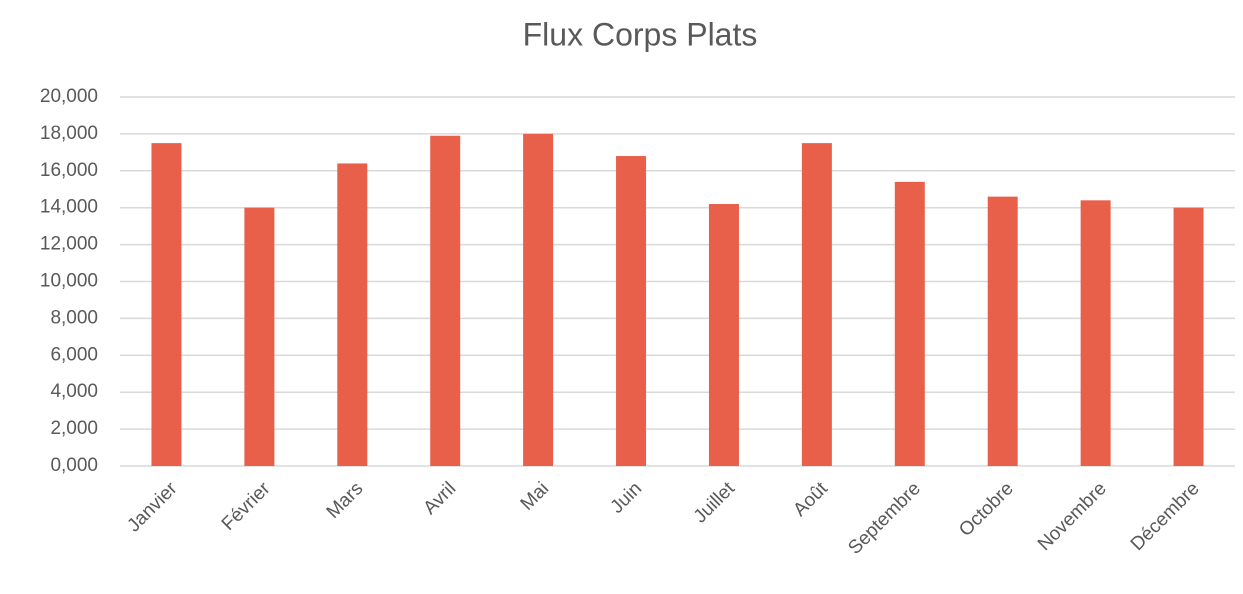  Describe the element at coordinates (69, 244) in the screenshot. I see `y-tick-label: 12,000` at that location.